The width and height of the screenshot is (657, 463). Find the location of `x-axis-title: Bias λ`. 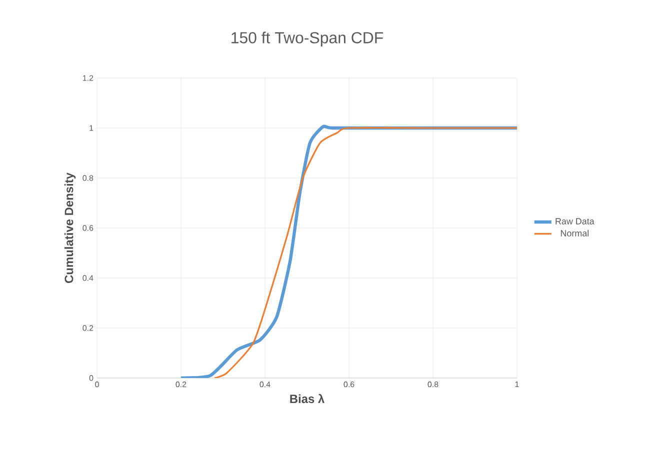

x-axis-title: Bias λ is located at coordinates (307, 399).